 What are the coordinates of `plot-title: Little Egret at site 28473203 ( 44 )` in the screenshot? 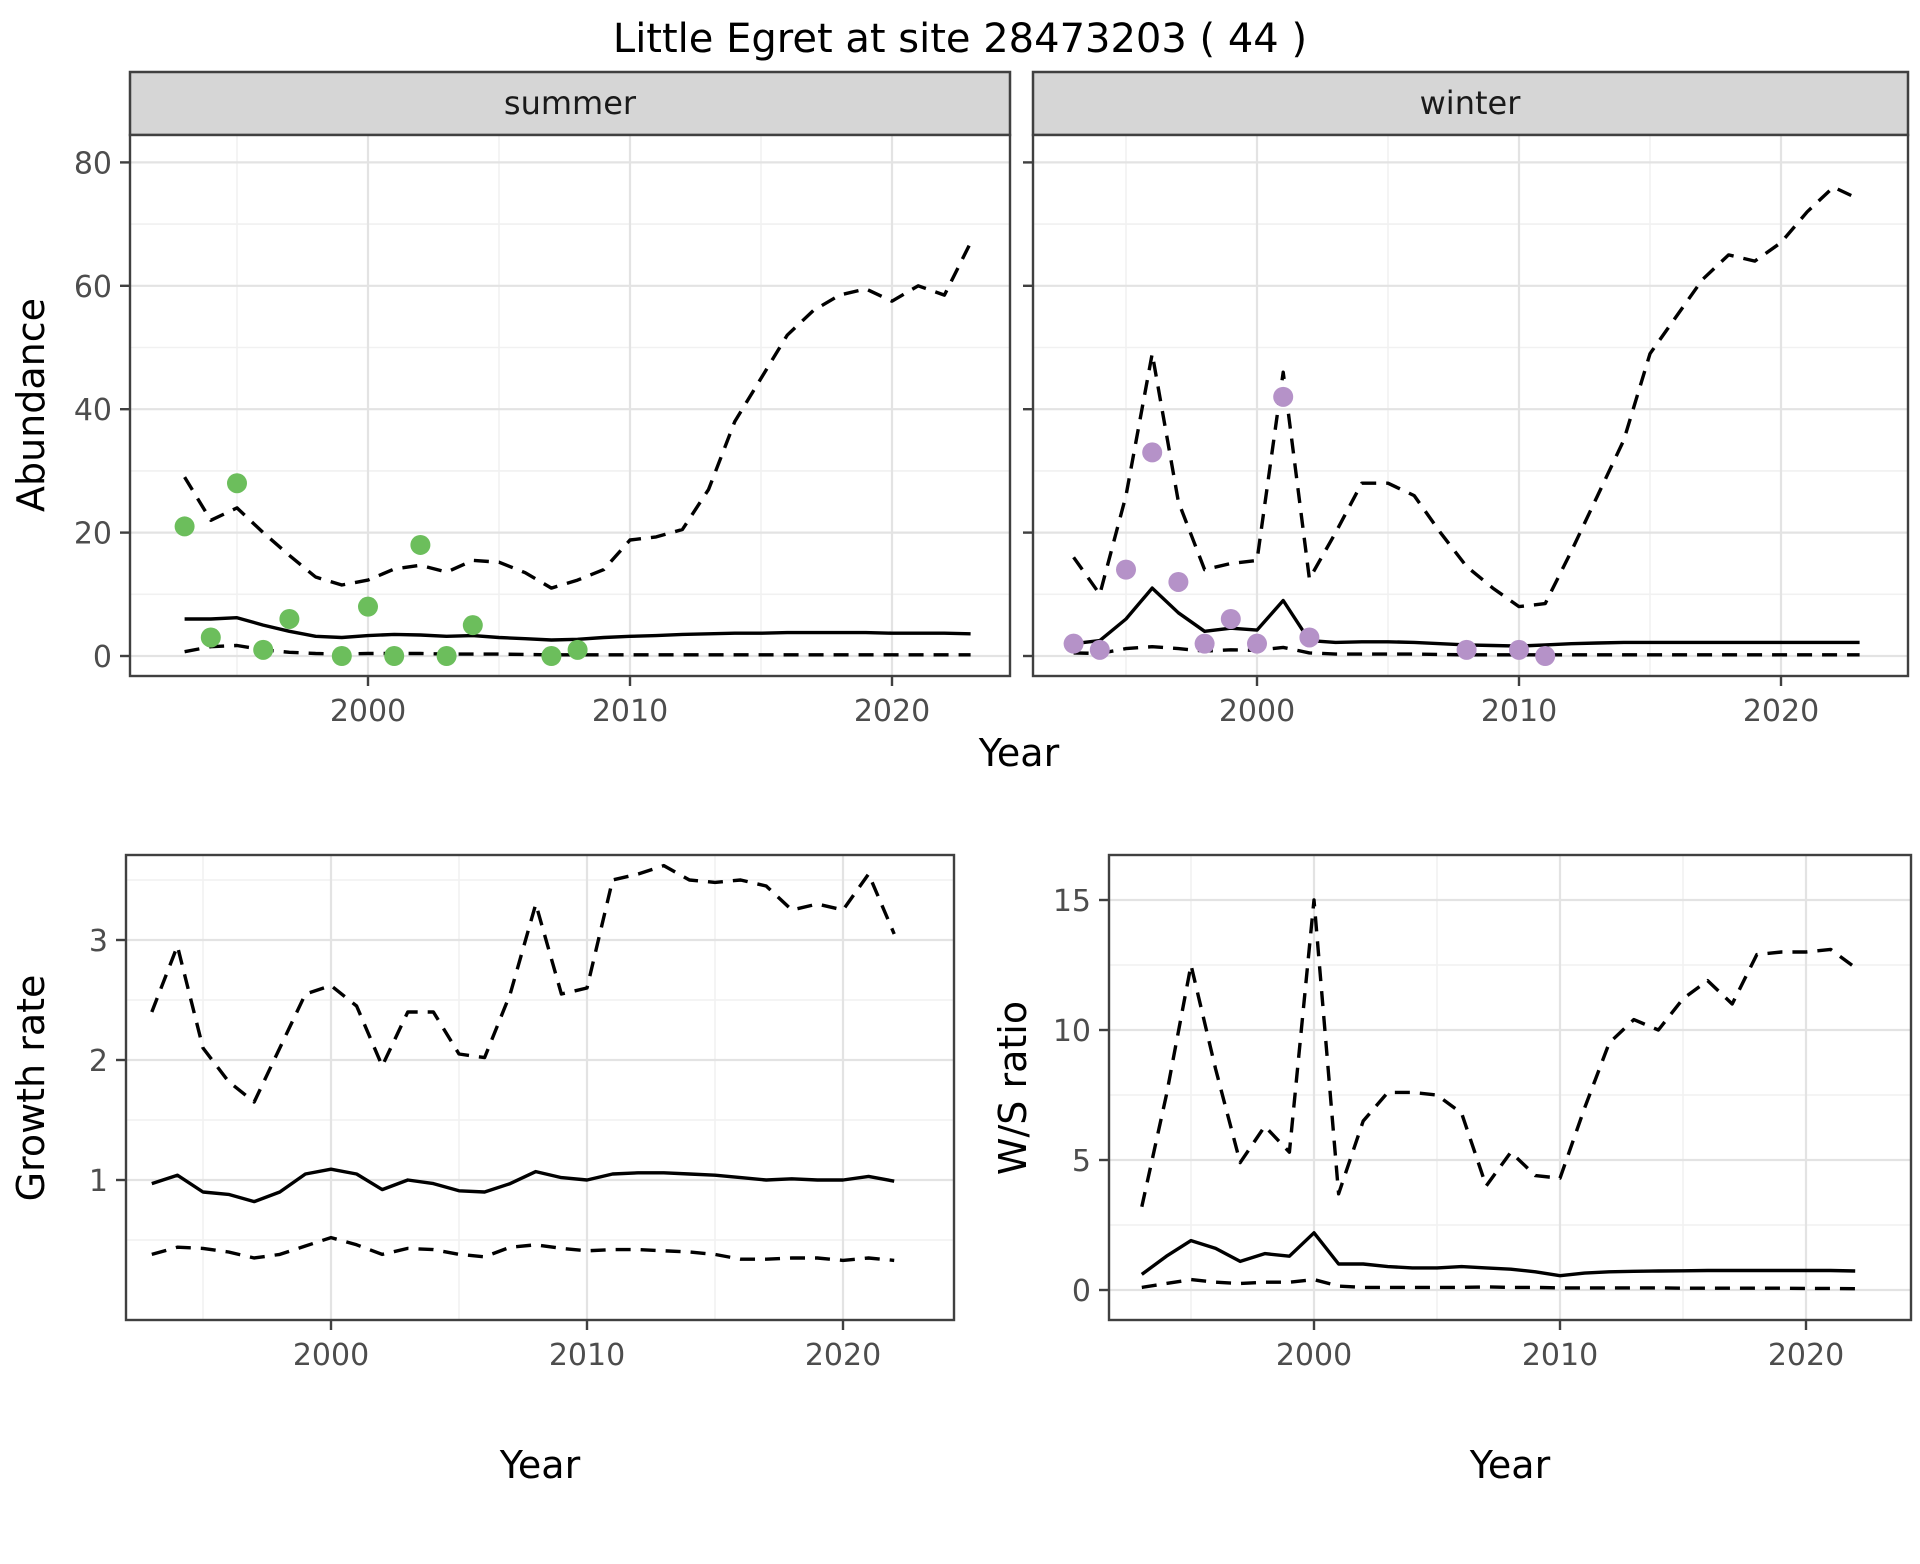 It's located at (960, 39).